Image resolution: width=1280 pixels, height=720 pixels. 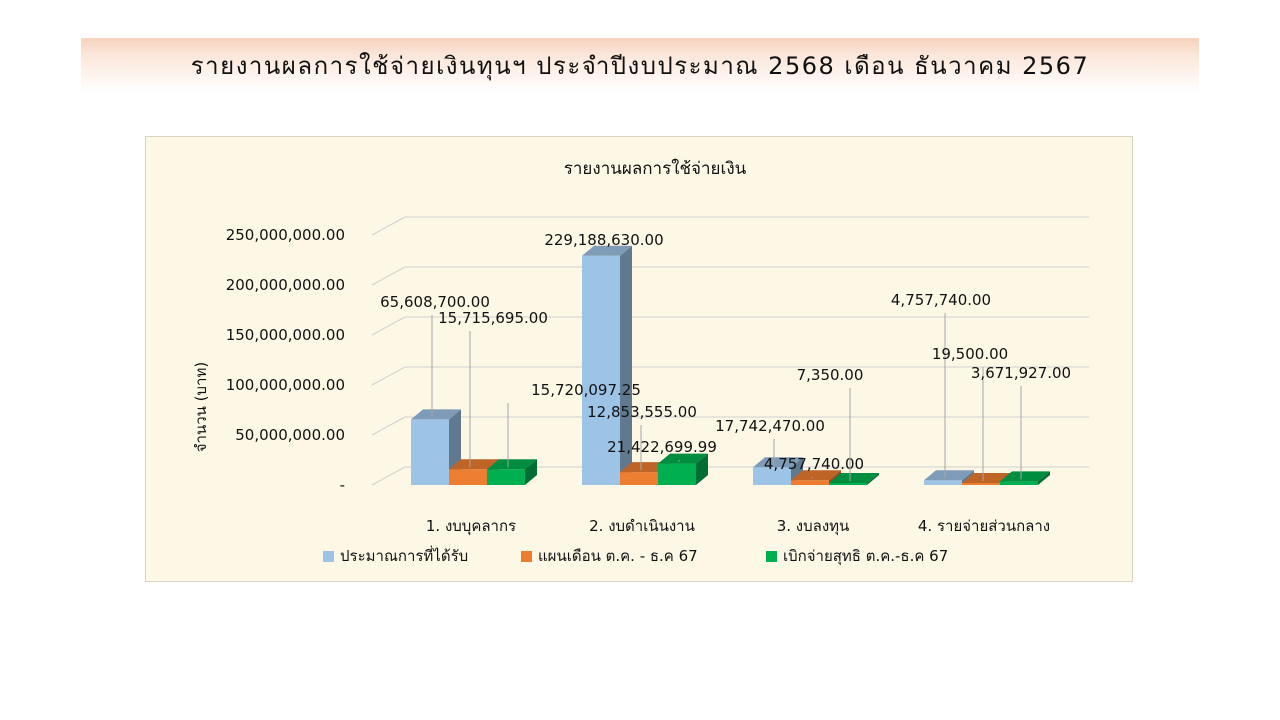 What do you see at coordinates (285, 285) in the screenshot?
I see `y-tick-label: 200,000,000.00` at bounding box center [285, 285].